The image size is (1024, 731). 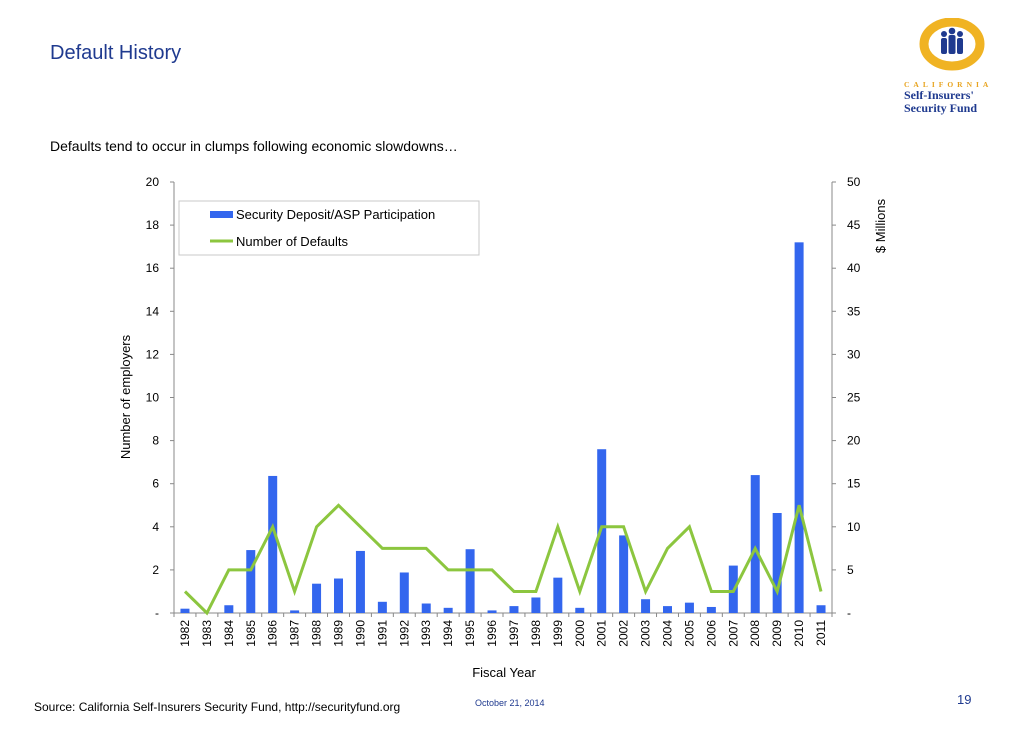 I want to click on x-tick-label: 2006, so click(x=711, y=633).